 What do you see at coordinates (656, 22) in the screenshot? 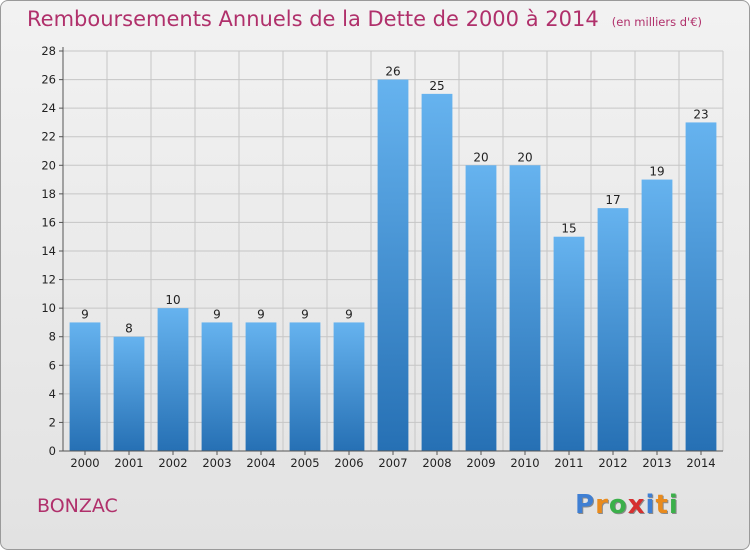
I see `chart-unit: (en milliers d'€)` at bounding box center [656, 22].